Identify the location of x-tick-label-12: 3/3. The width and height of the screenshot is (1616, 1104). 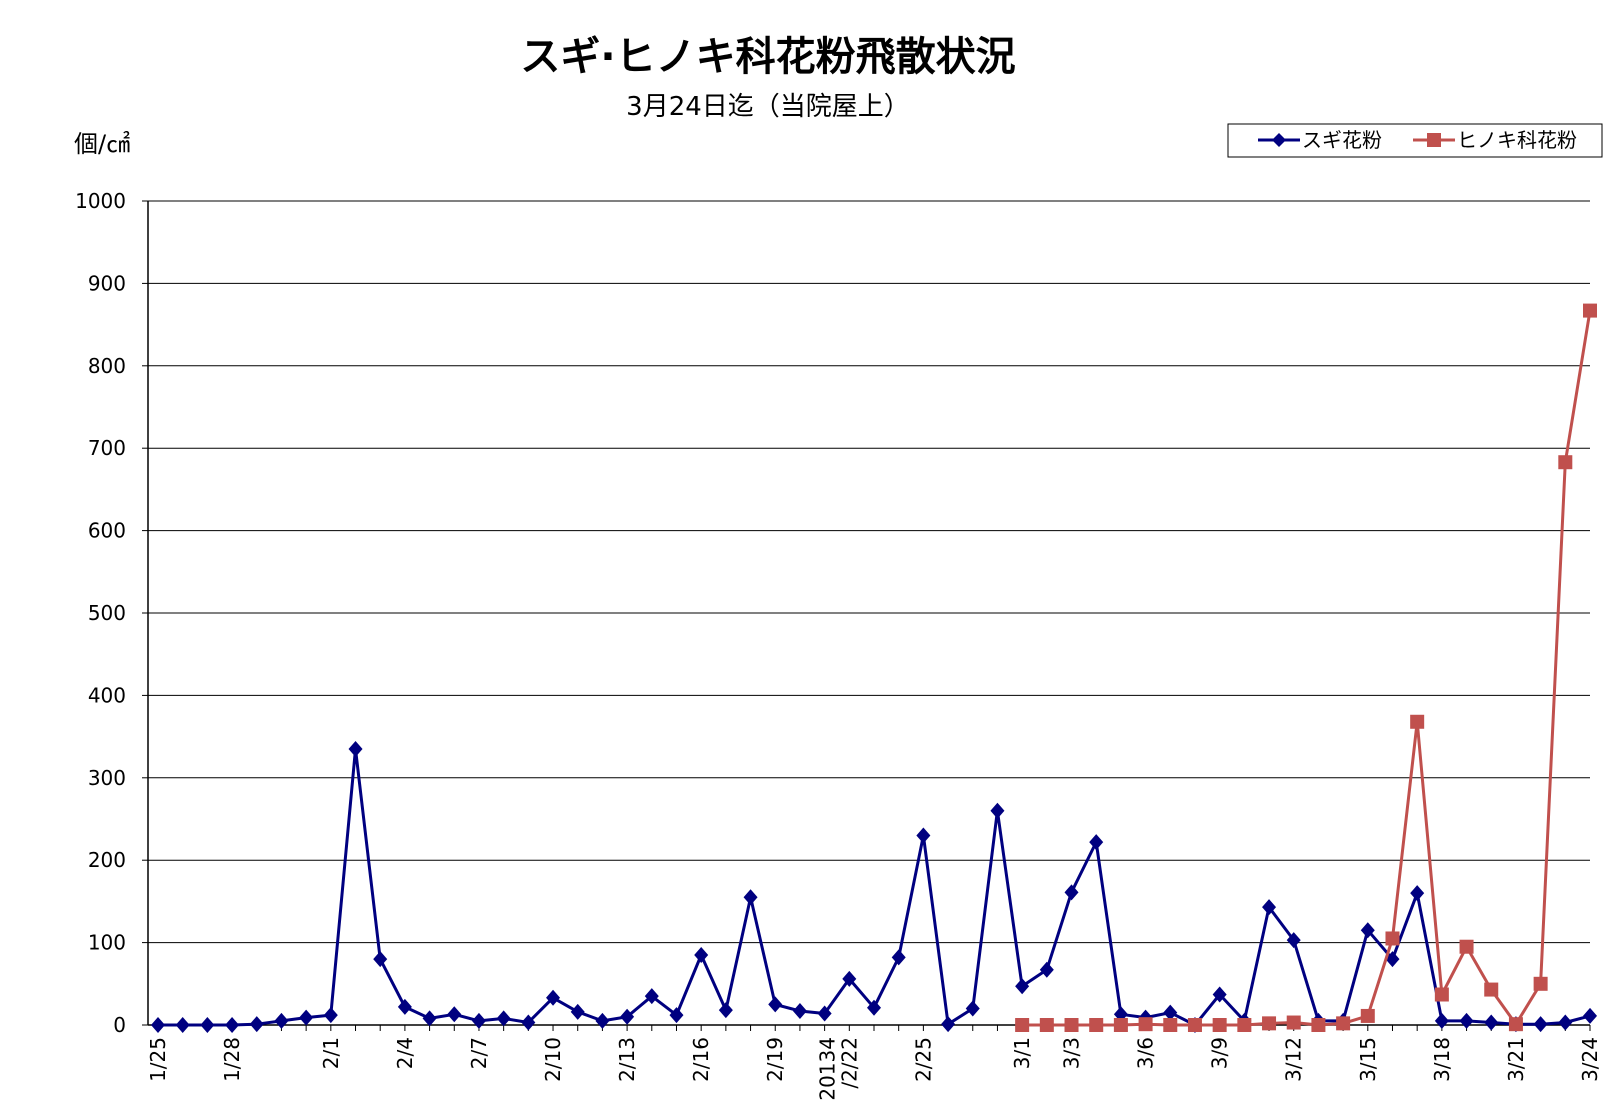
(1072, 1053).